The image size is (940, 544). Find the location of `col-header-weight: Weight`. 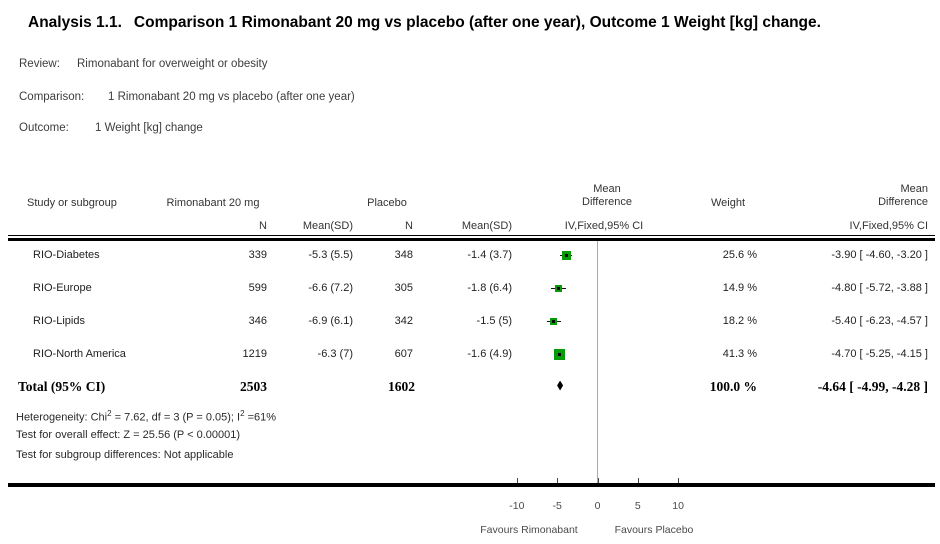

col-header-weight: Weight is located at coordinates (728, 203).